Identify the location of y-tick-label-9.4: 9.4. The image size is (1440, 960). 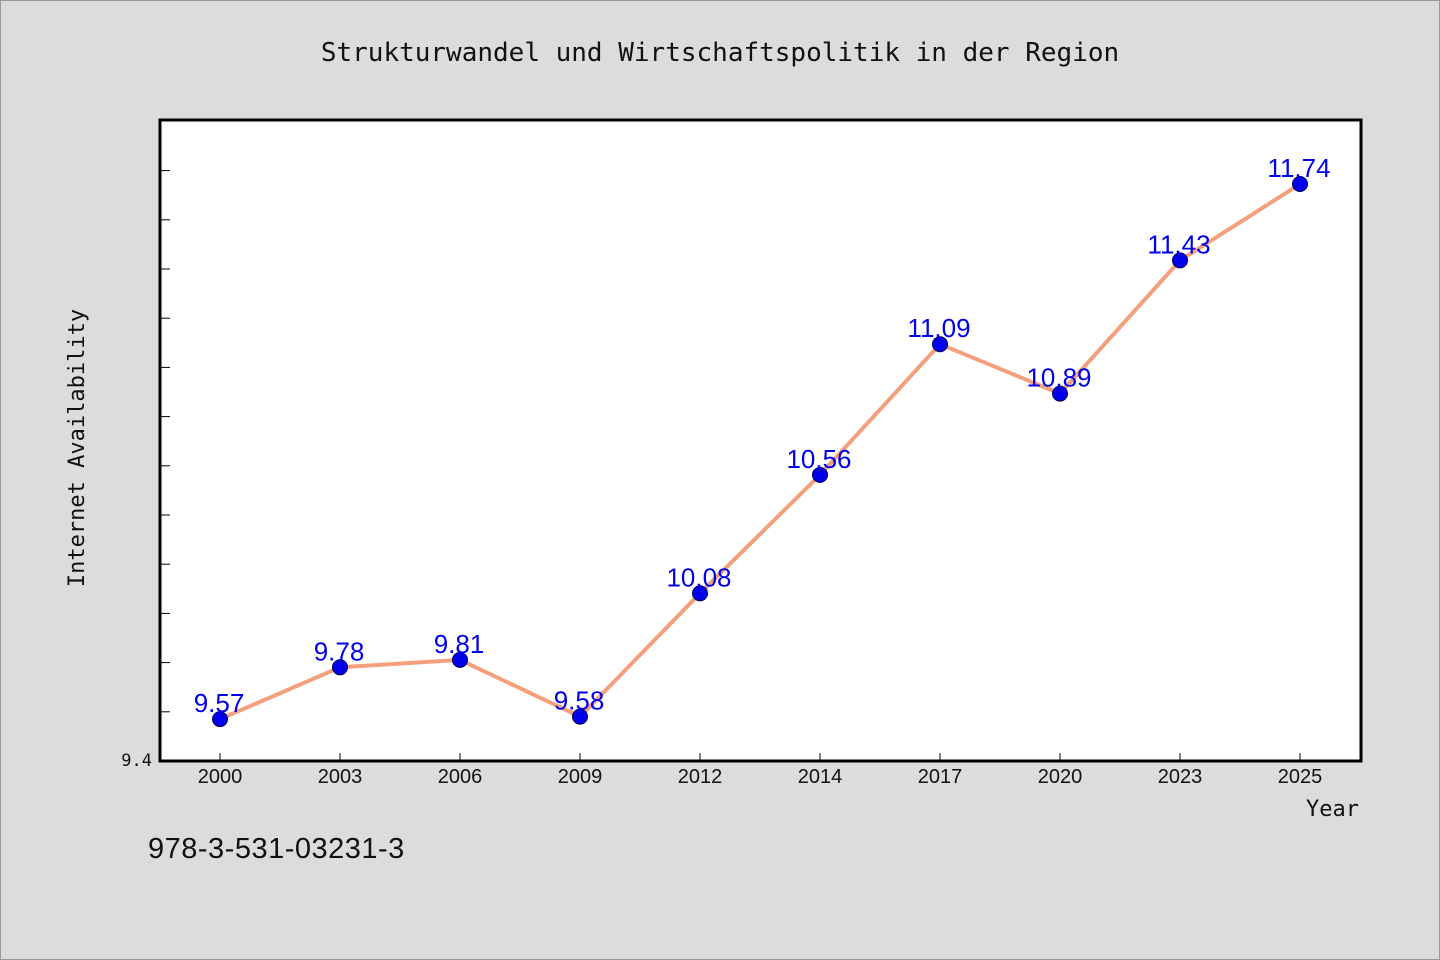
(136, 761).